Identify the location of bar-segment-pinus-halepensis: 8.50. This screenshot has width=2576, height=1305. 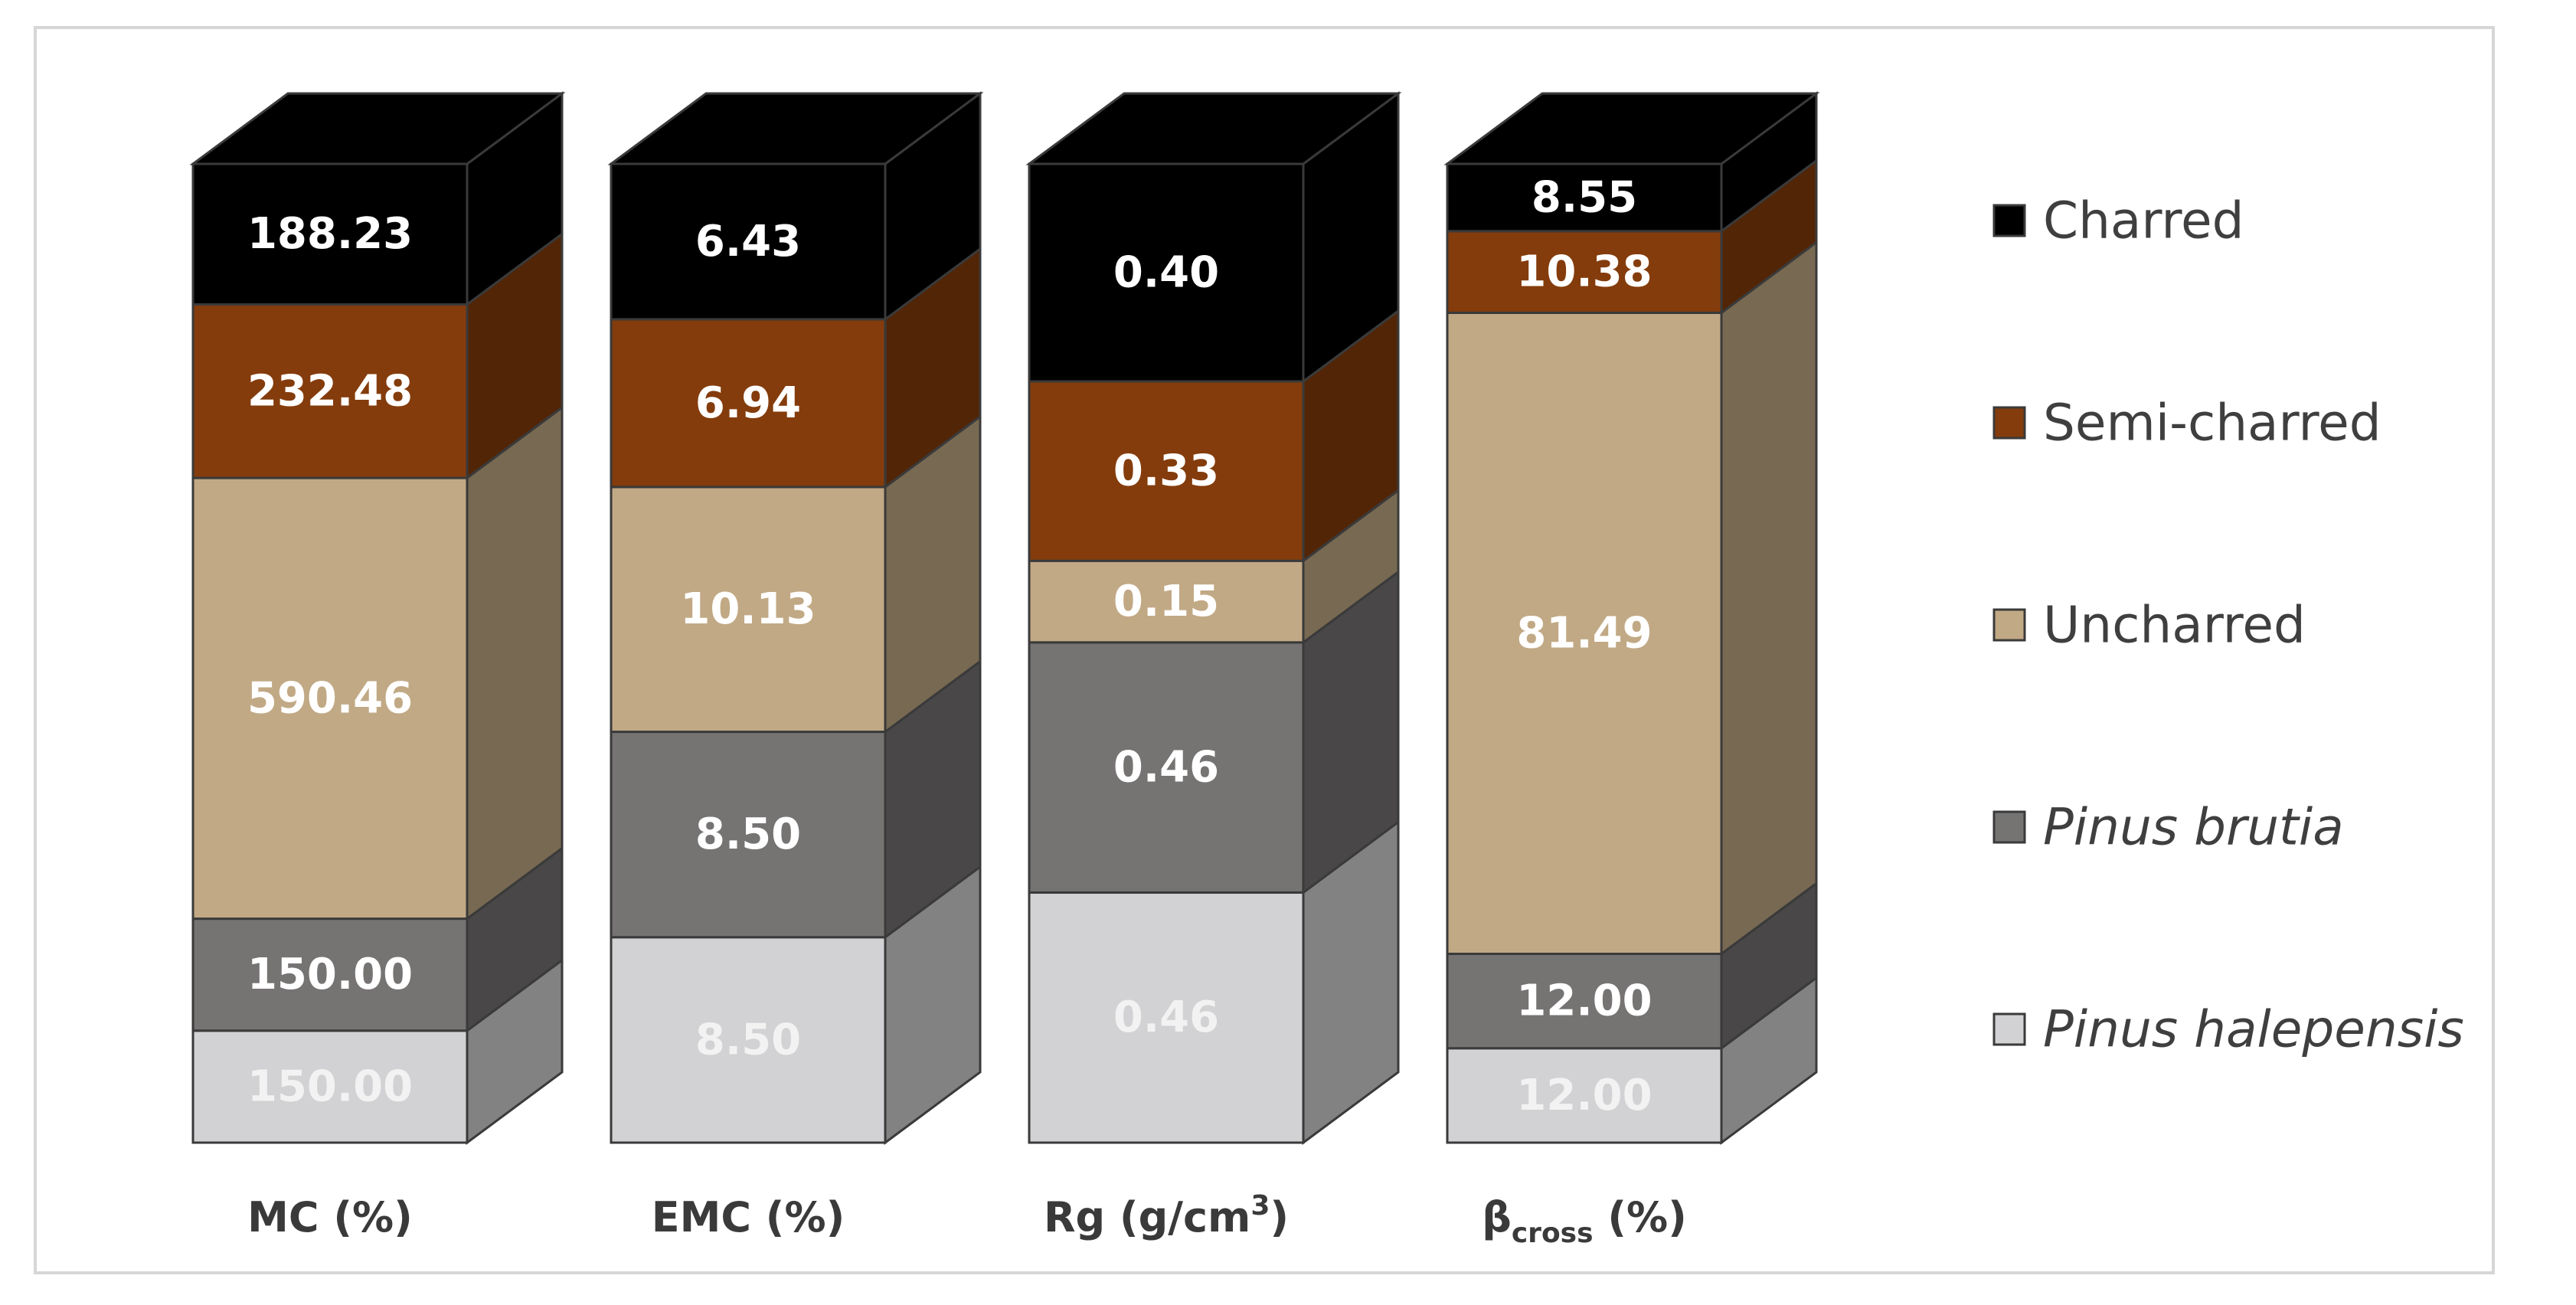
(796, 1004).